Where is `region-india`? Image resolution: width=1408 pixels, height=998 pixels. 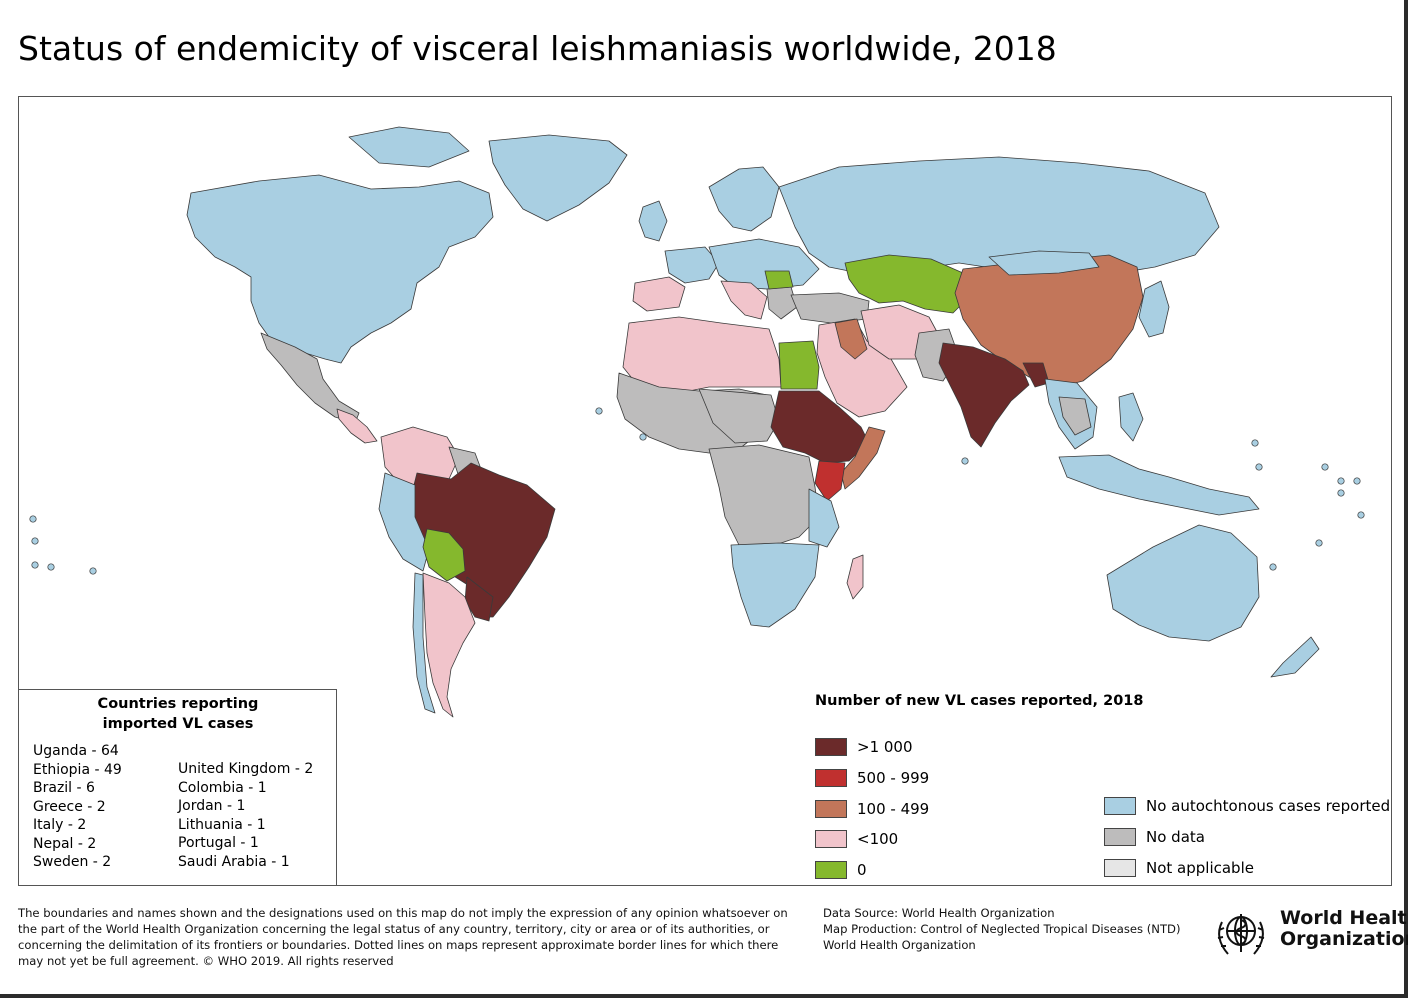
region-india is located at coordinates (984, 395).